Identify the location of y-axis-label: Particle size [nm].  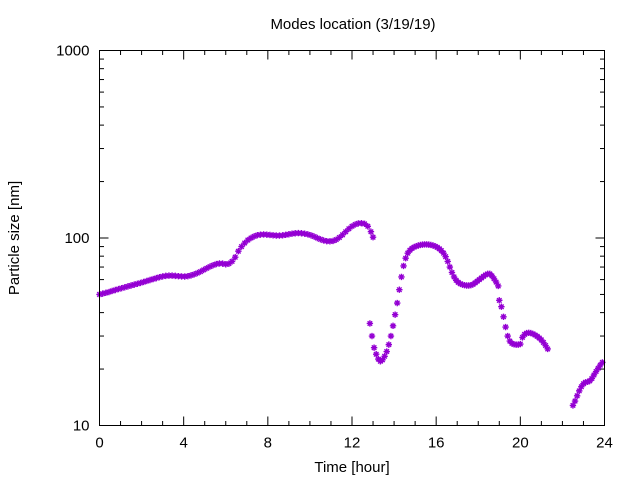
(14, 238).